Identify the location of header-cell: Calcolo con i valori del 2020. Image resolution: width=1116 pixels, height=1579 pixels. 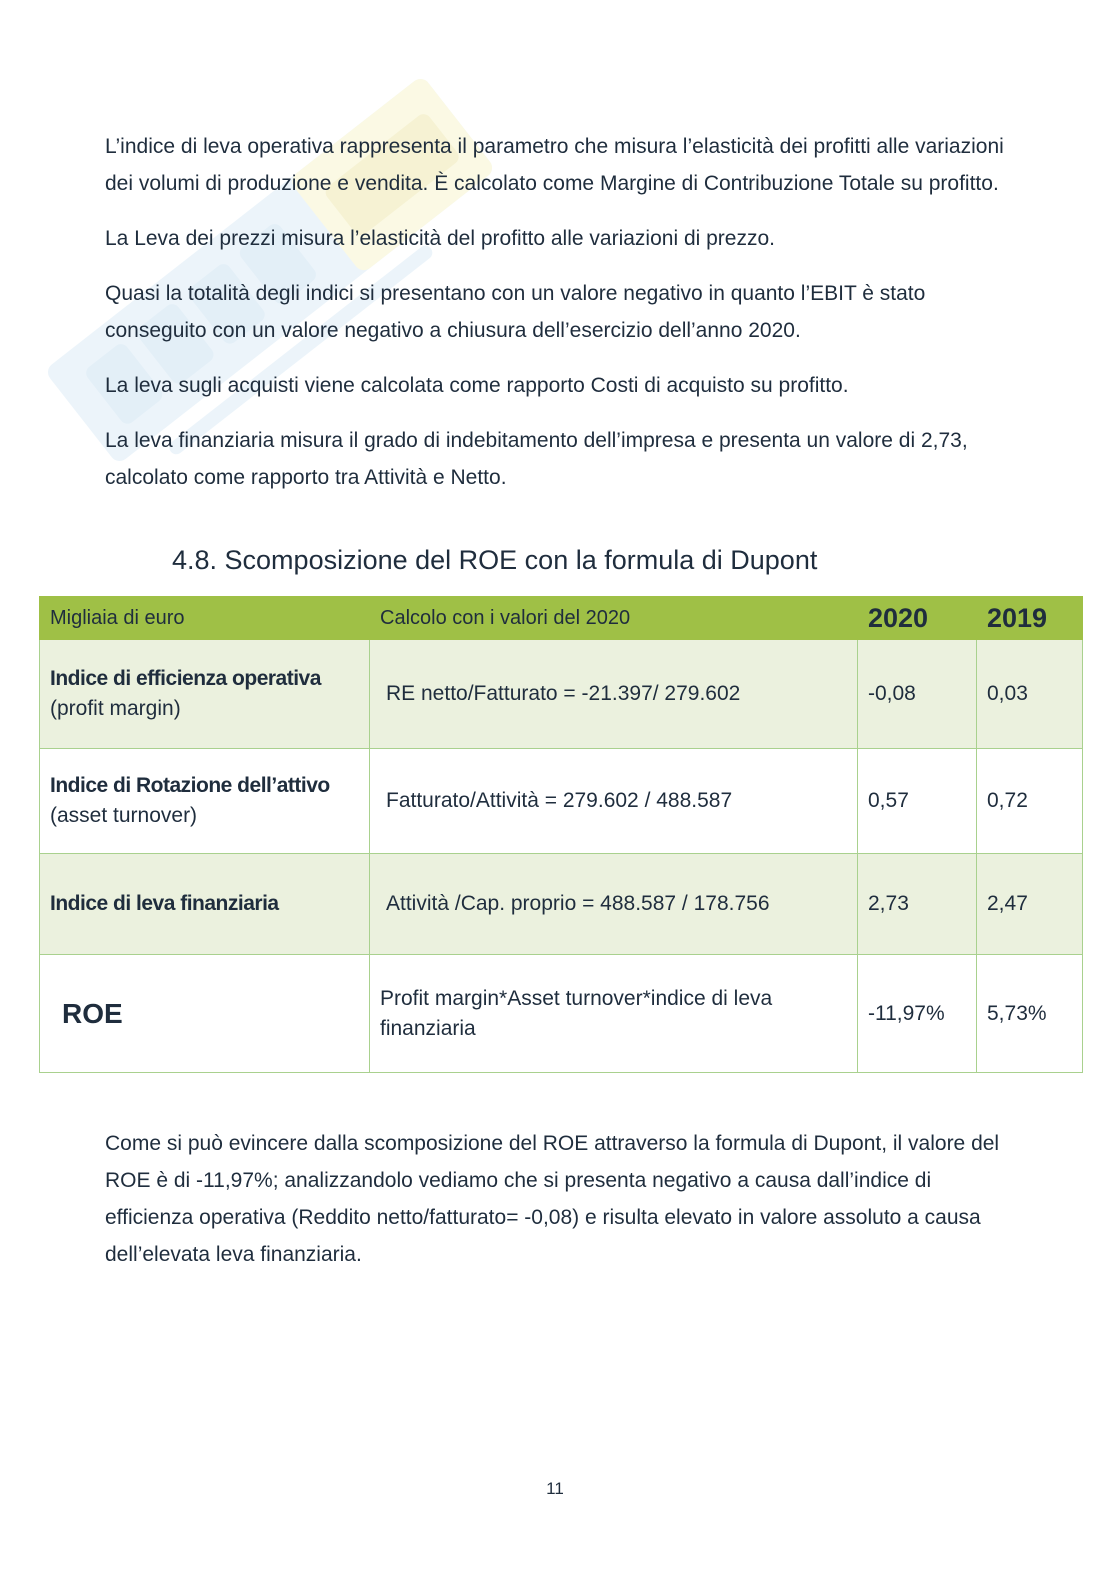
(613, 618).